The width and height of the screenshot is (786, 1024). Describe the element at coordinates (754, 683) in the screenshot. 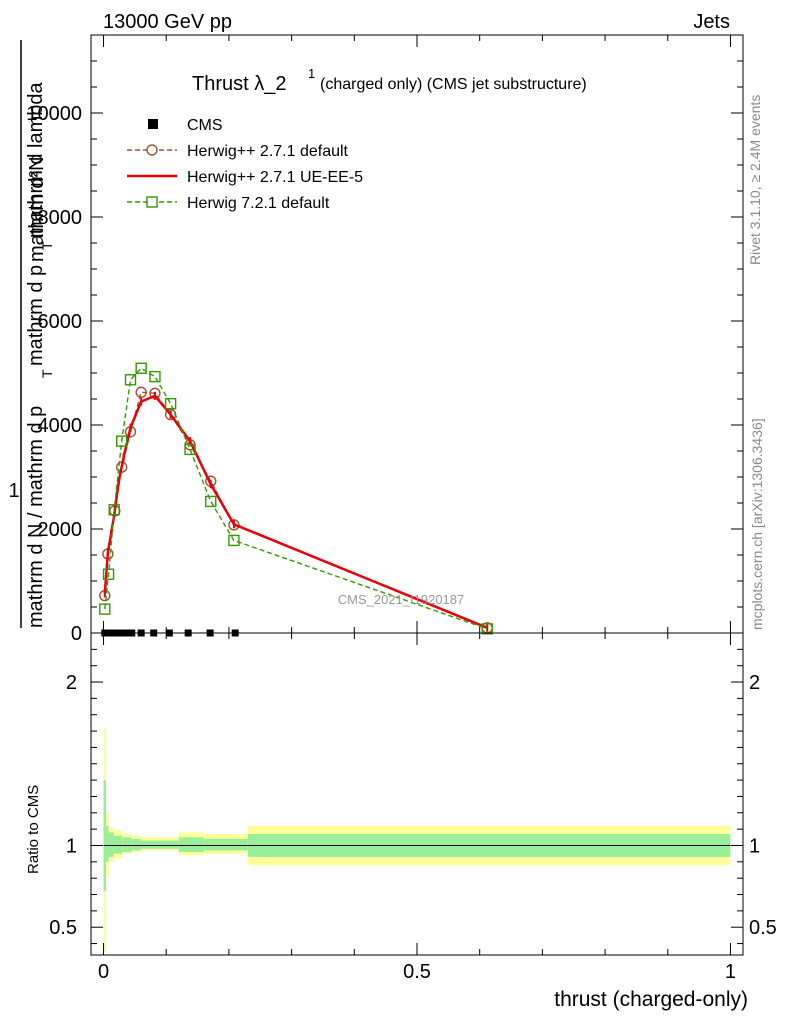

I see `ratio-y-tick-label-right: 2` at that location.